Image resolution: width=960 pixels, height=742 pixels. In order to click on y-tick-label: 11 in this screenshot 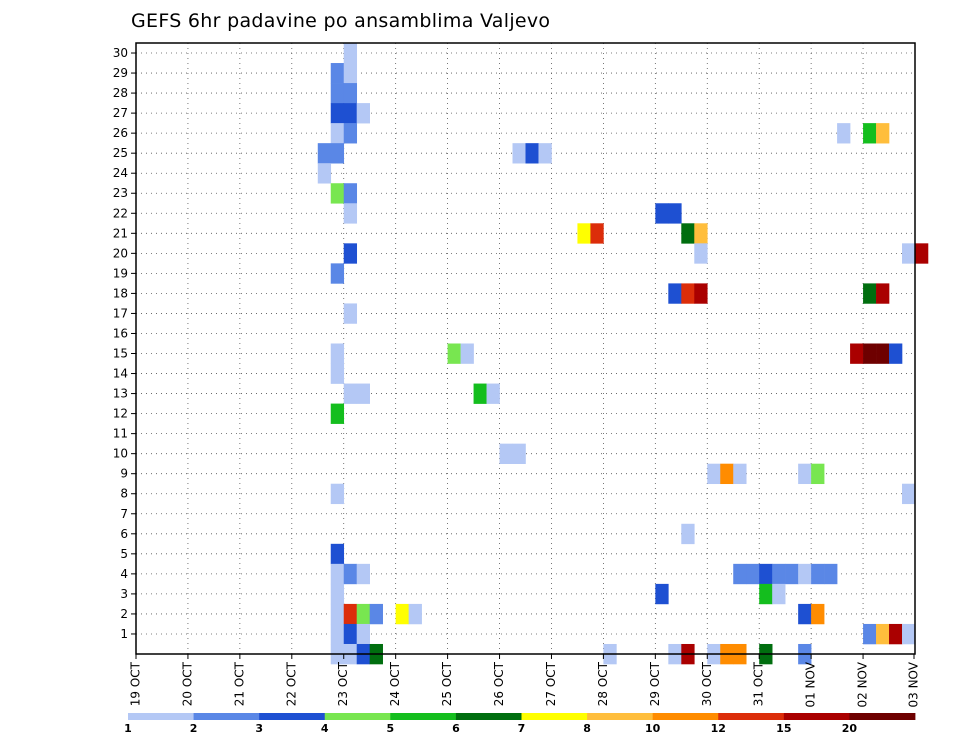, I will do `click(120, 434)`.